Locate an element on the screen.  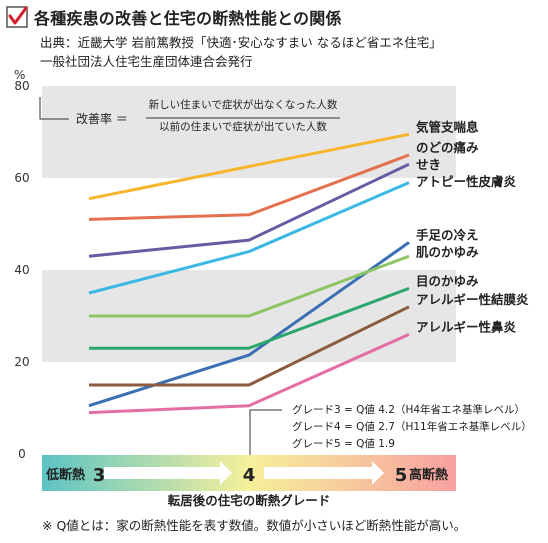
footnote: ※ Q値とは：家の断熱性能を表す数値。数値が小さいほど断熱性能が高い。 is located at coordinates (254, 525).